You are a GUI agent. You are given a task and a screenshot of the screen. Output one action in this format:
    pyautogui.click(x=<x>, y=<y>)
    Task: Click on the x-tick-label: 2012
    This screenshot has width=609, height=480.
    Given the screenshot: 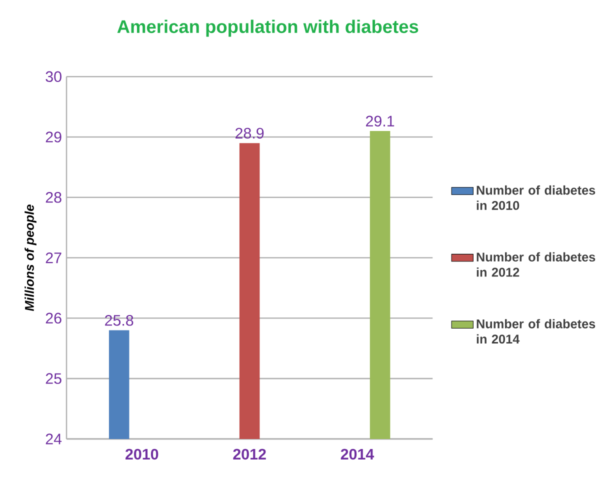 What is the action you would take?
    pyautogui.click(x=249, y=454)
    